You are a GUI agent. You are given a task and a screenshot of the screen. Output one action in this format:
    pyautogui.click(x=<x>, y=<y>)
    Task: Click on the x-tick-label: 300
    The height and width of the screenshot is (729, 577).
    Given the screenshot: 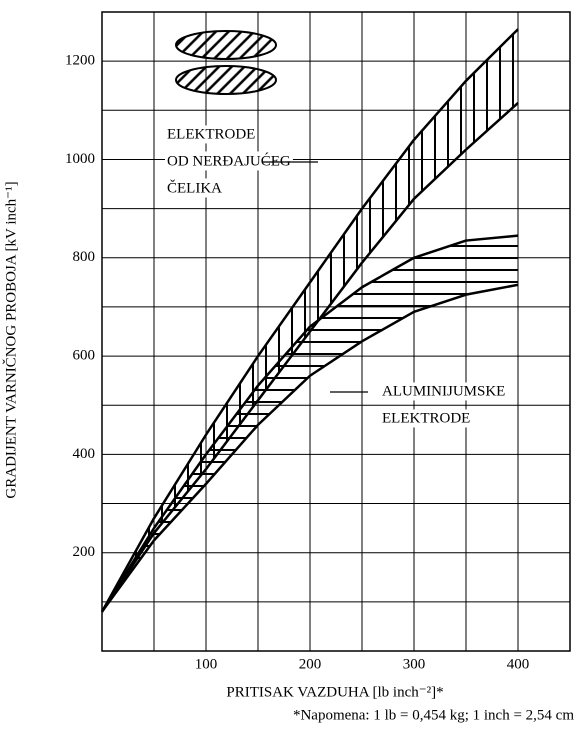 What is the action you would take?
    pyautogui.click(x=414, y=664)
    